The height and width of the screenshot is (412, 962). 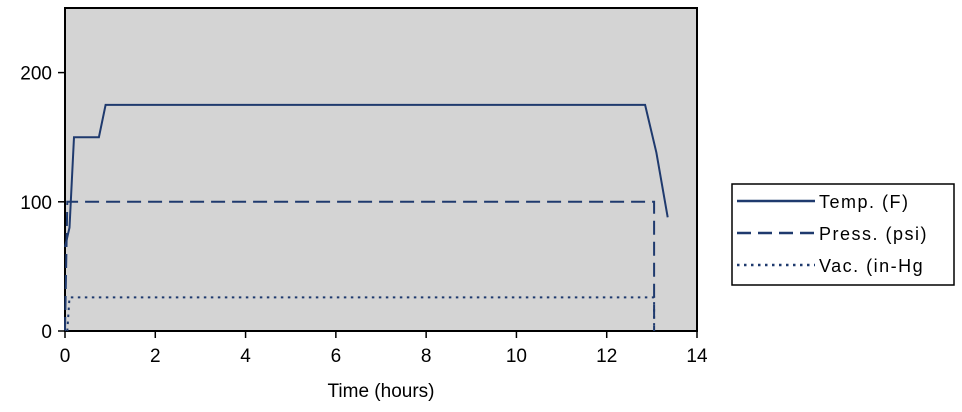 I want to click on x-tick-label: 2, so click(x=155, y=356).